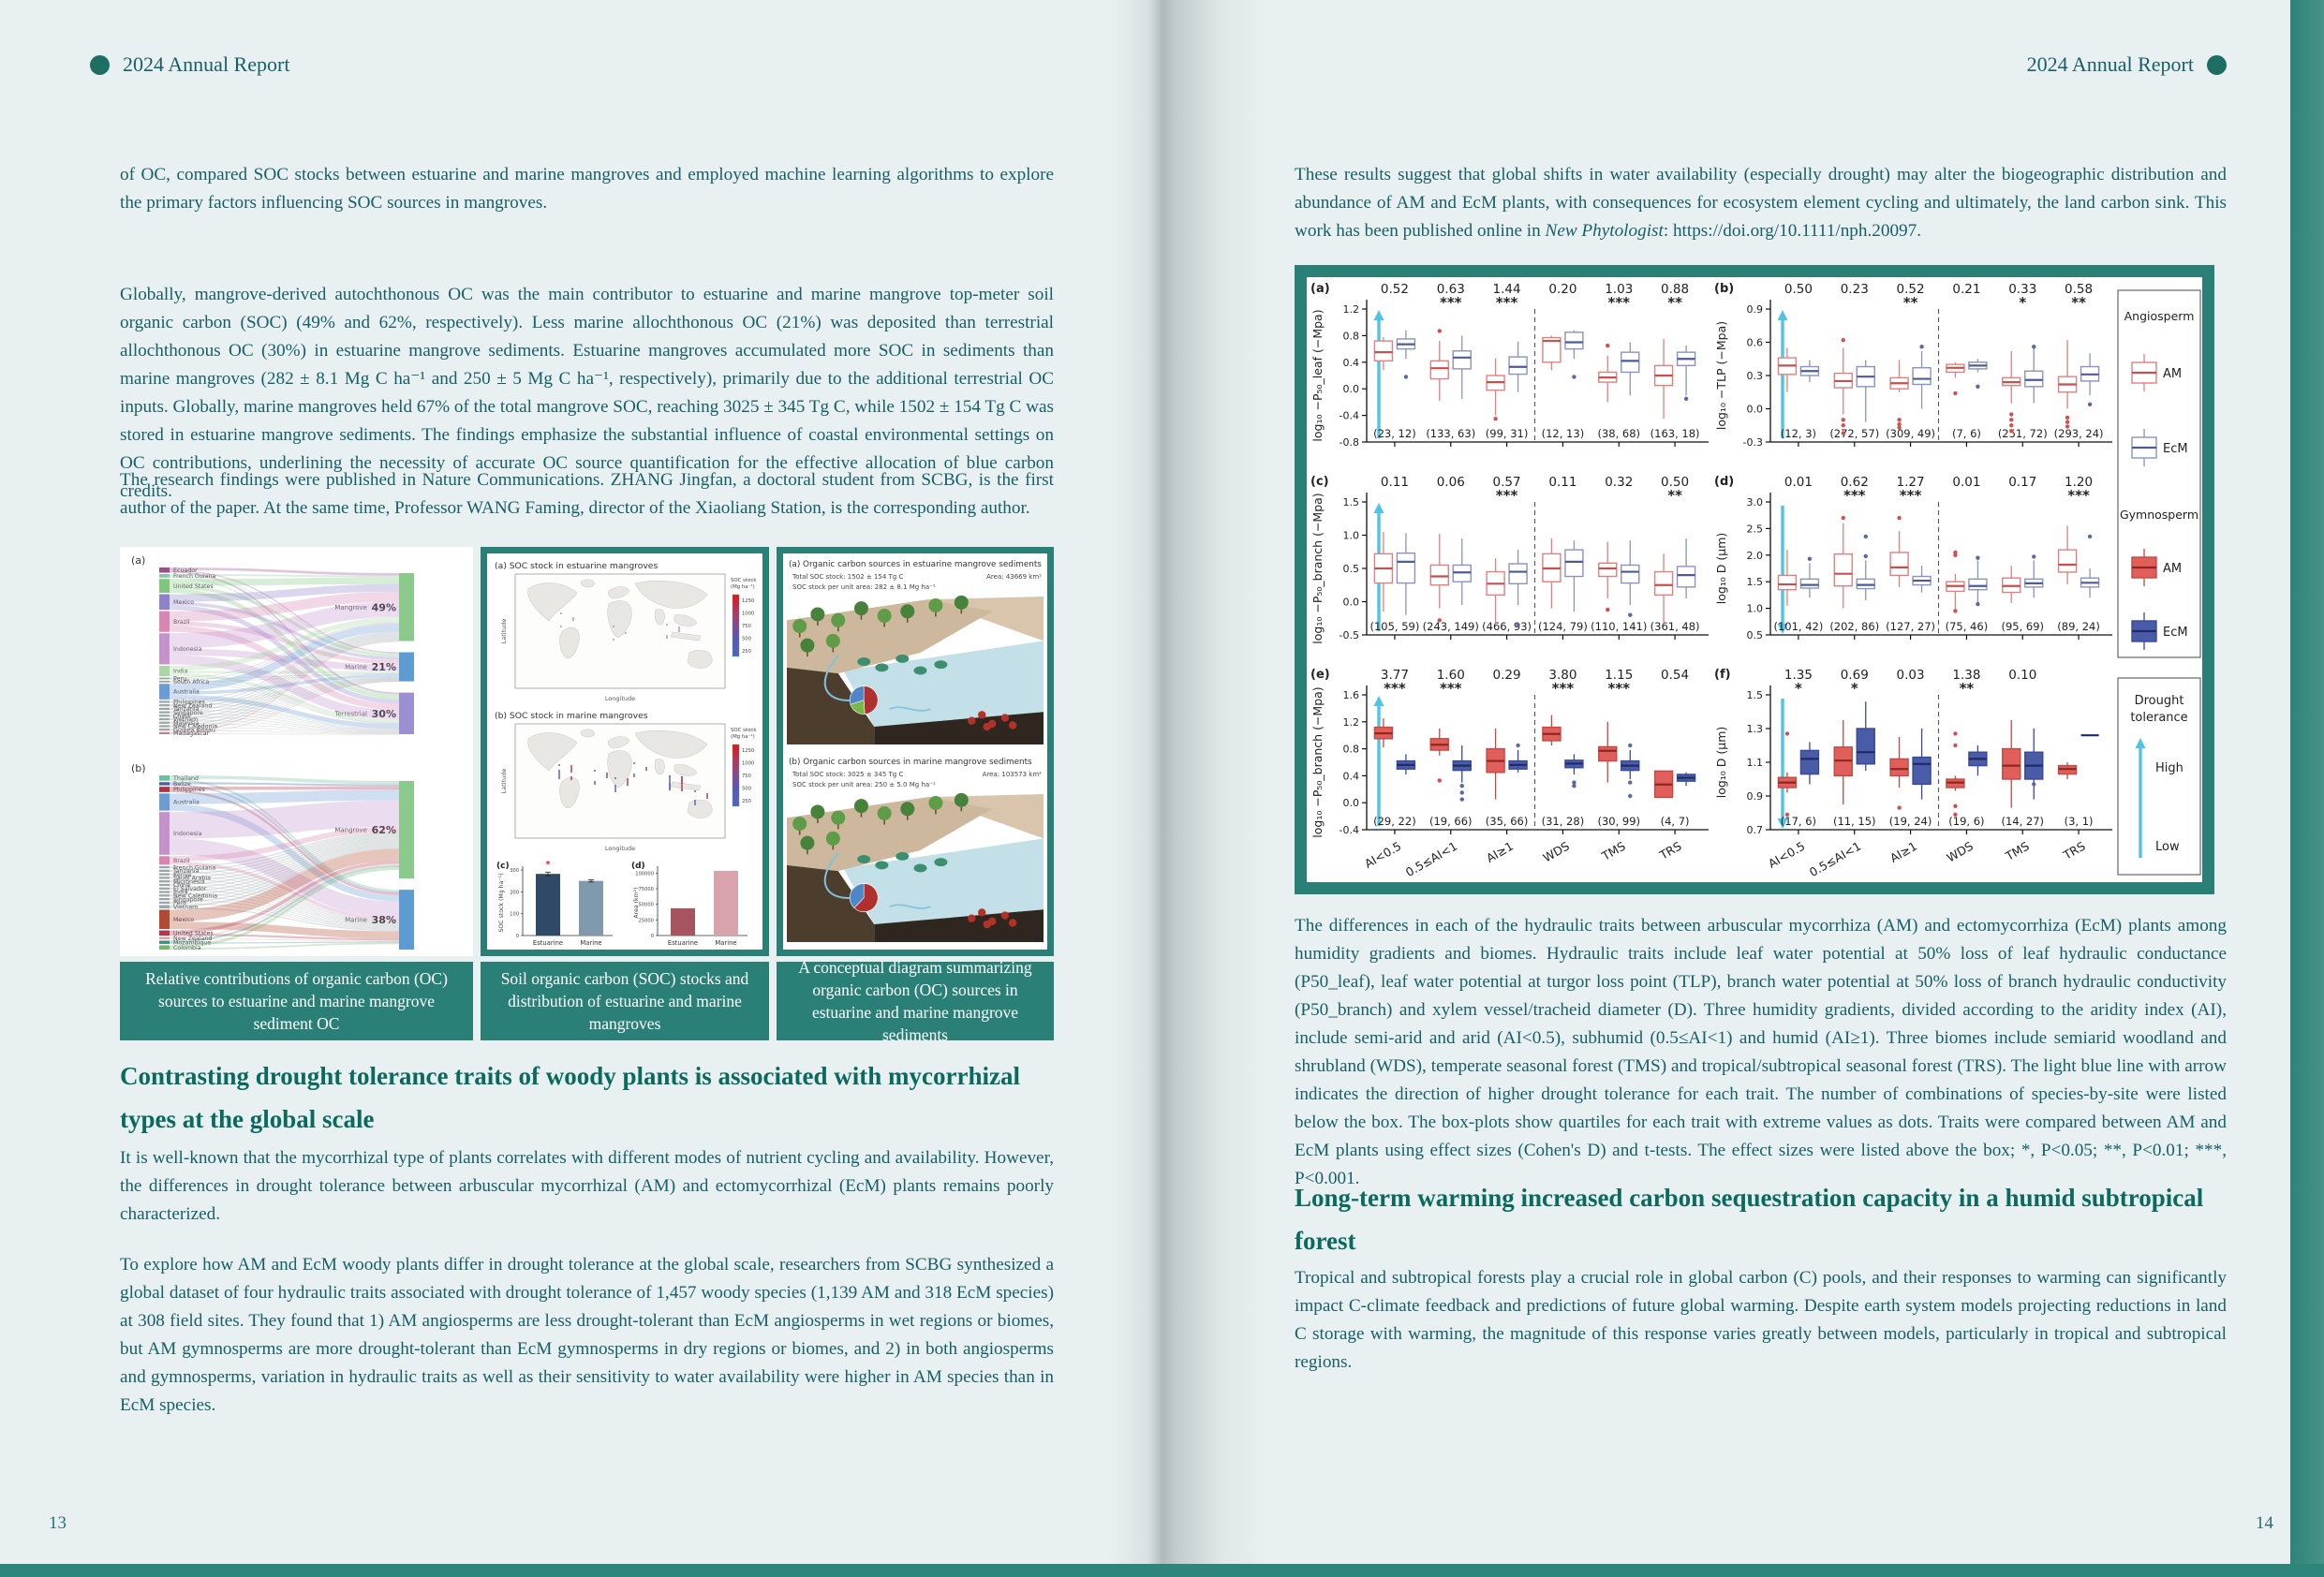 The height and width of the screenshot is (1577, 2324). I want to click on svg-text: 0, so click(653, 936).